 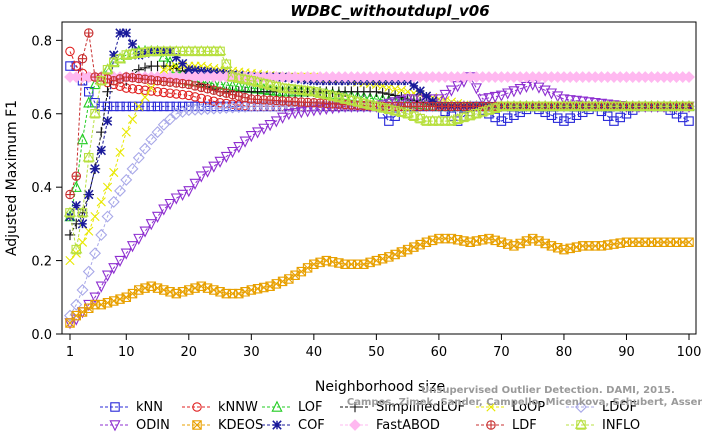 I want to click on legend-label: ODIN, so click(x=153, y=425).